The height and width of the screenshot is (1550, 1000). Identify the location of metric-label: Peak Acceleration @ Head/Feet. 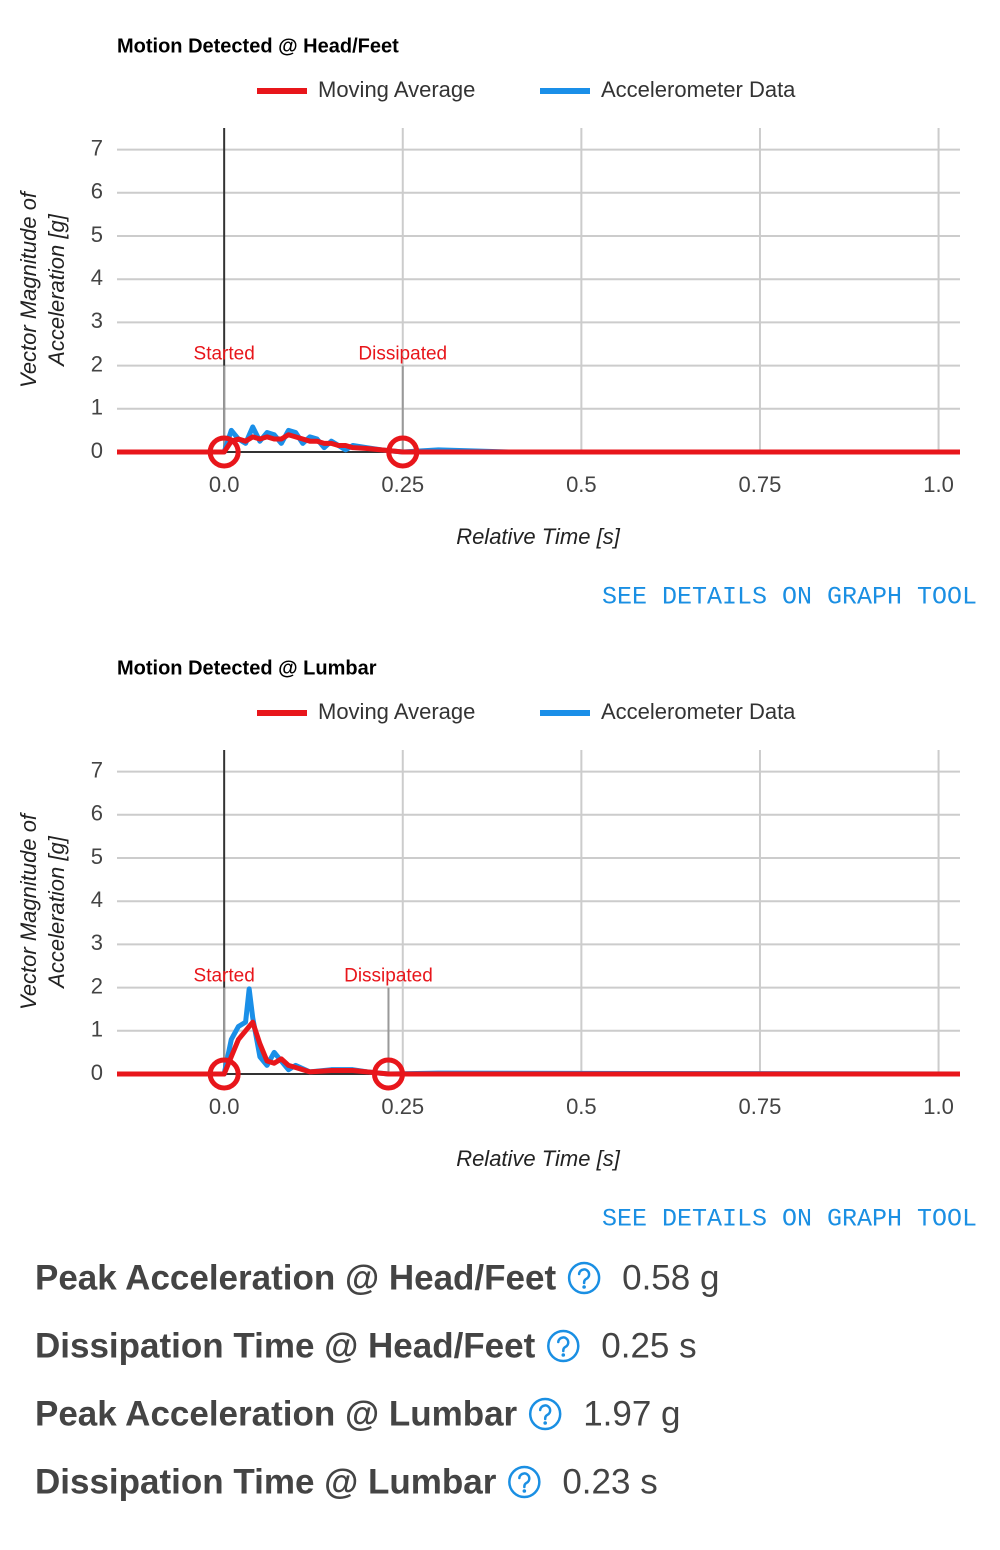
(295, 1277).